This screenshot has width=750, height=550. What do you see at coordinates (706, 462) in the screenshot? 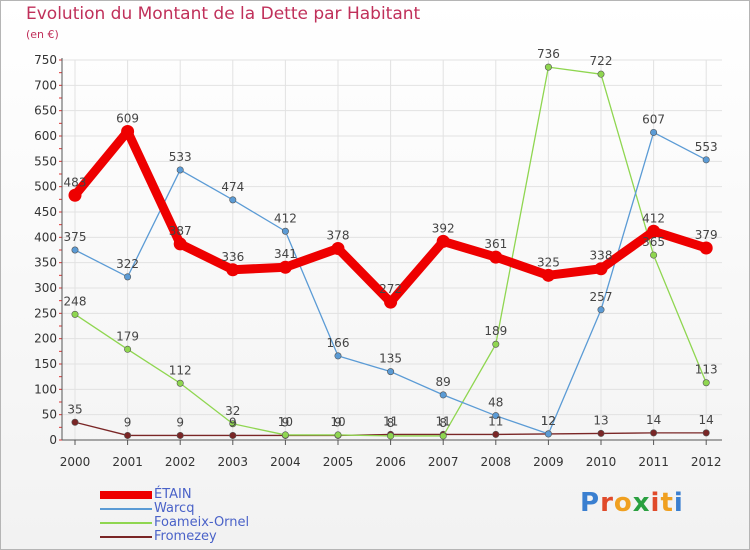
I see `x-tick-label: 2012` at bounding box center [706, 462].